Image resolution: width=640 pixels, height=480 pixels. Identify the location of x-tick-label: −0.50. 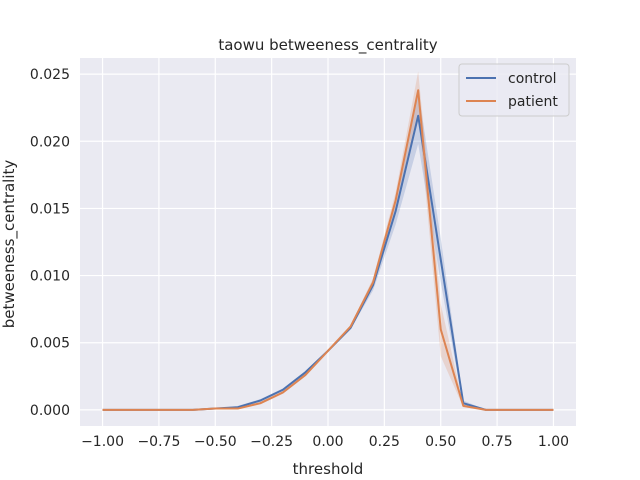
(215, 442).